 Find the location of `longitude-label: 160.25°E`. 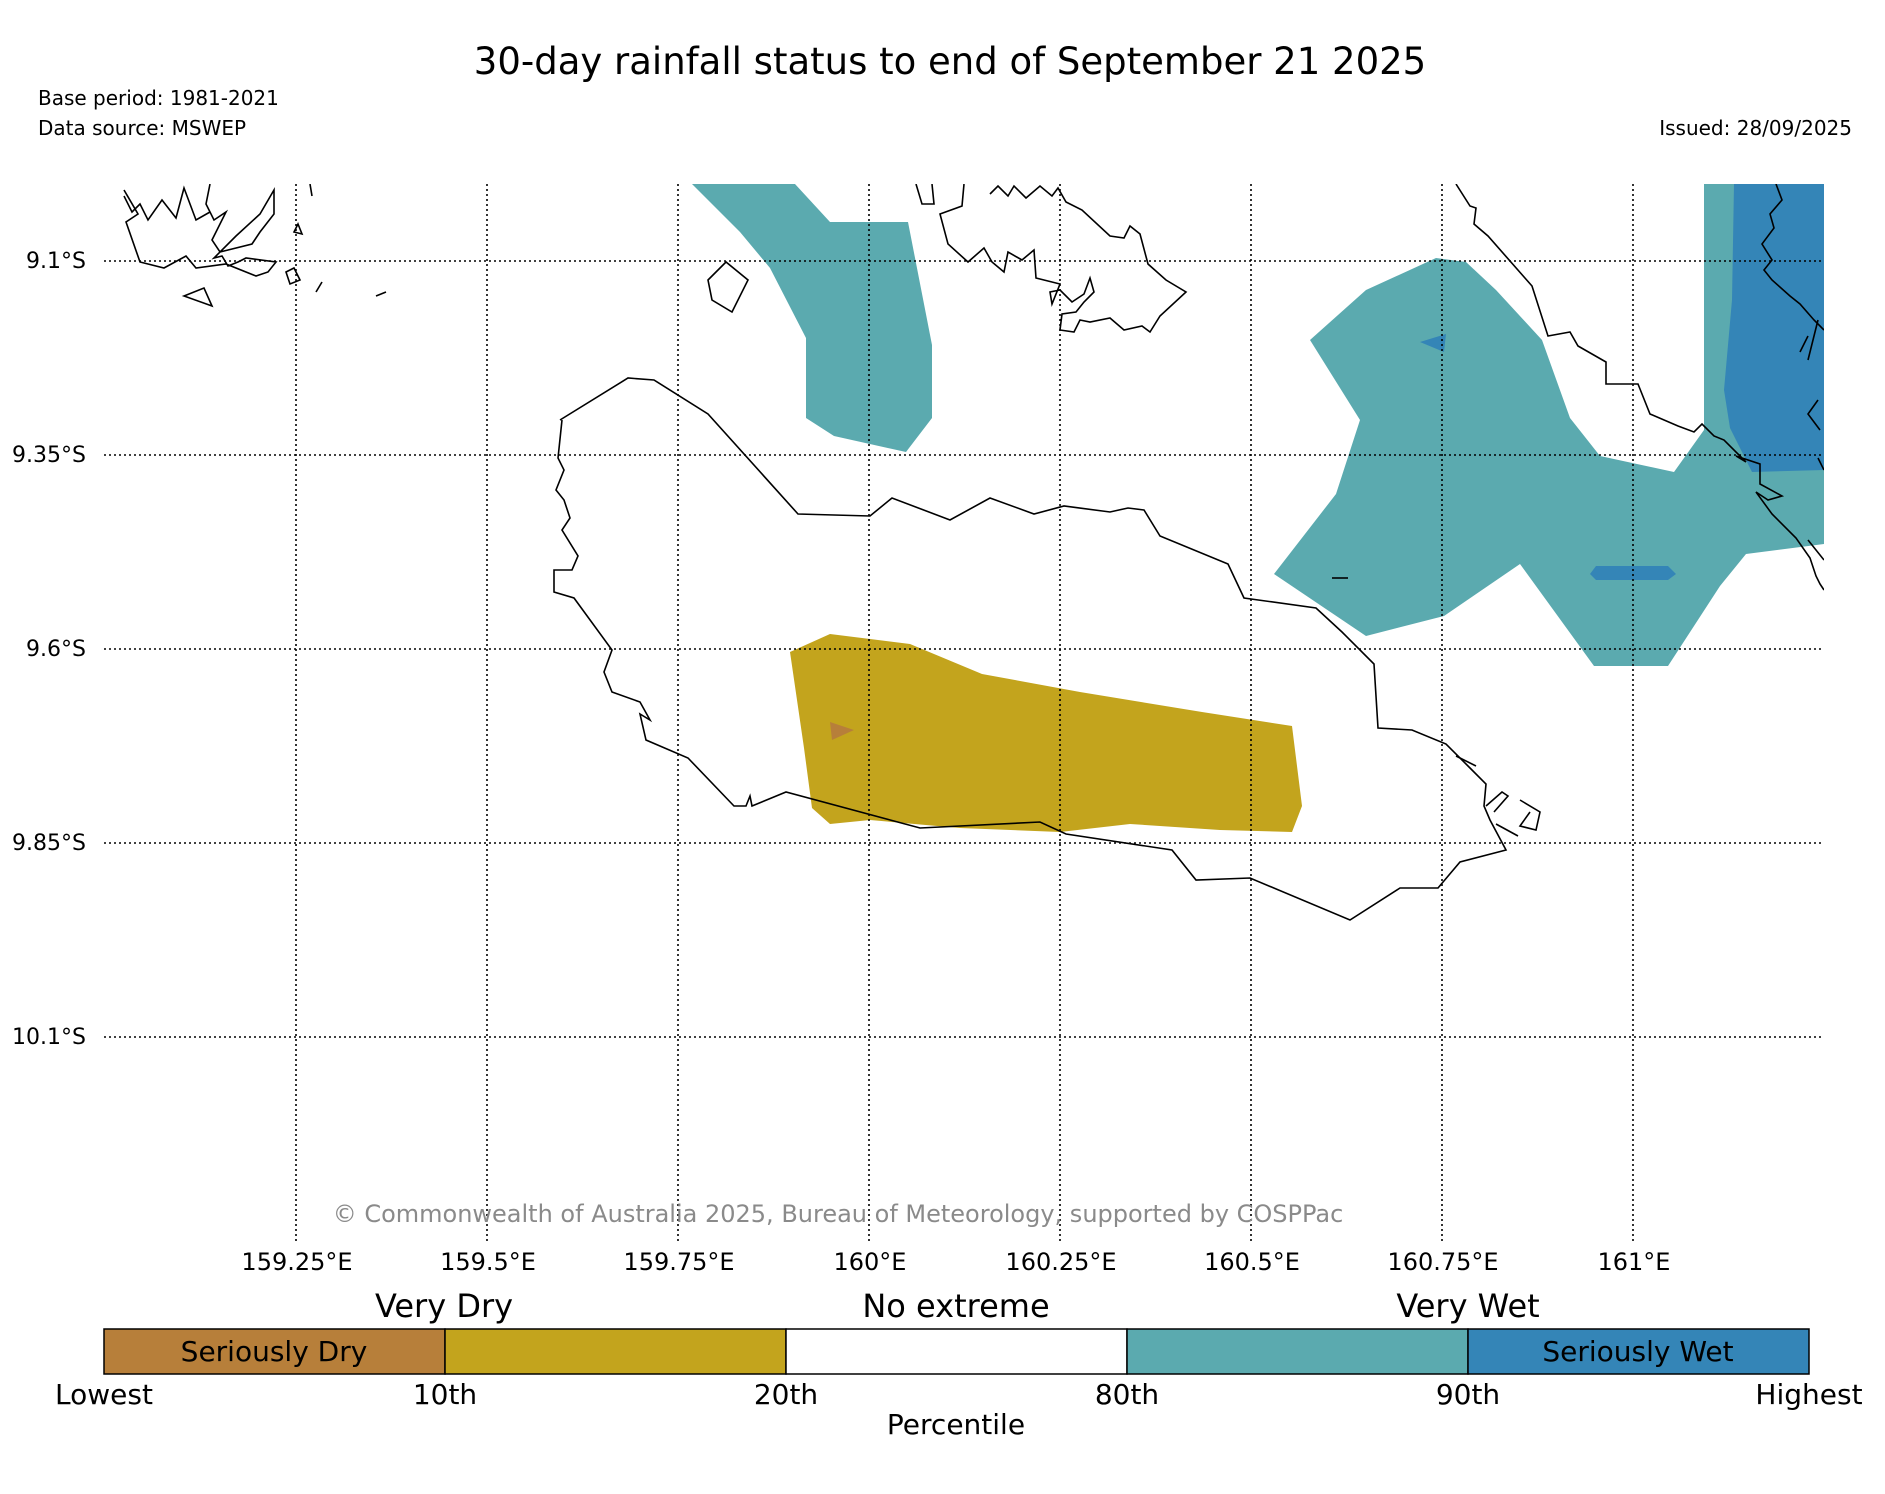

longitude-label: 160.25°E is located at coordinates (1060, 1262).